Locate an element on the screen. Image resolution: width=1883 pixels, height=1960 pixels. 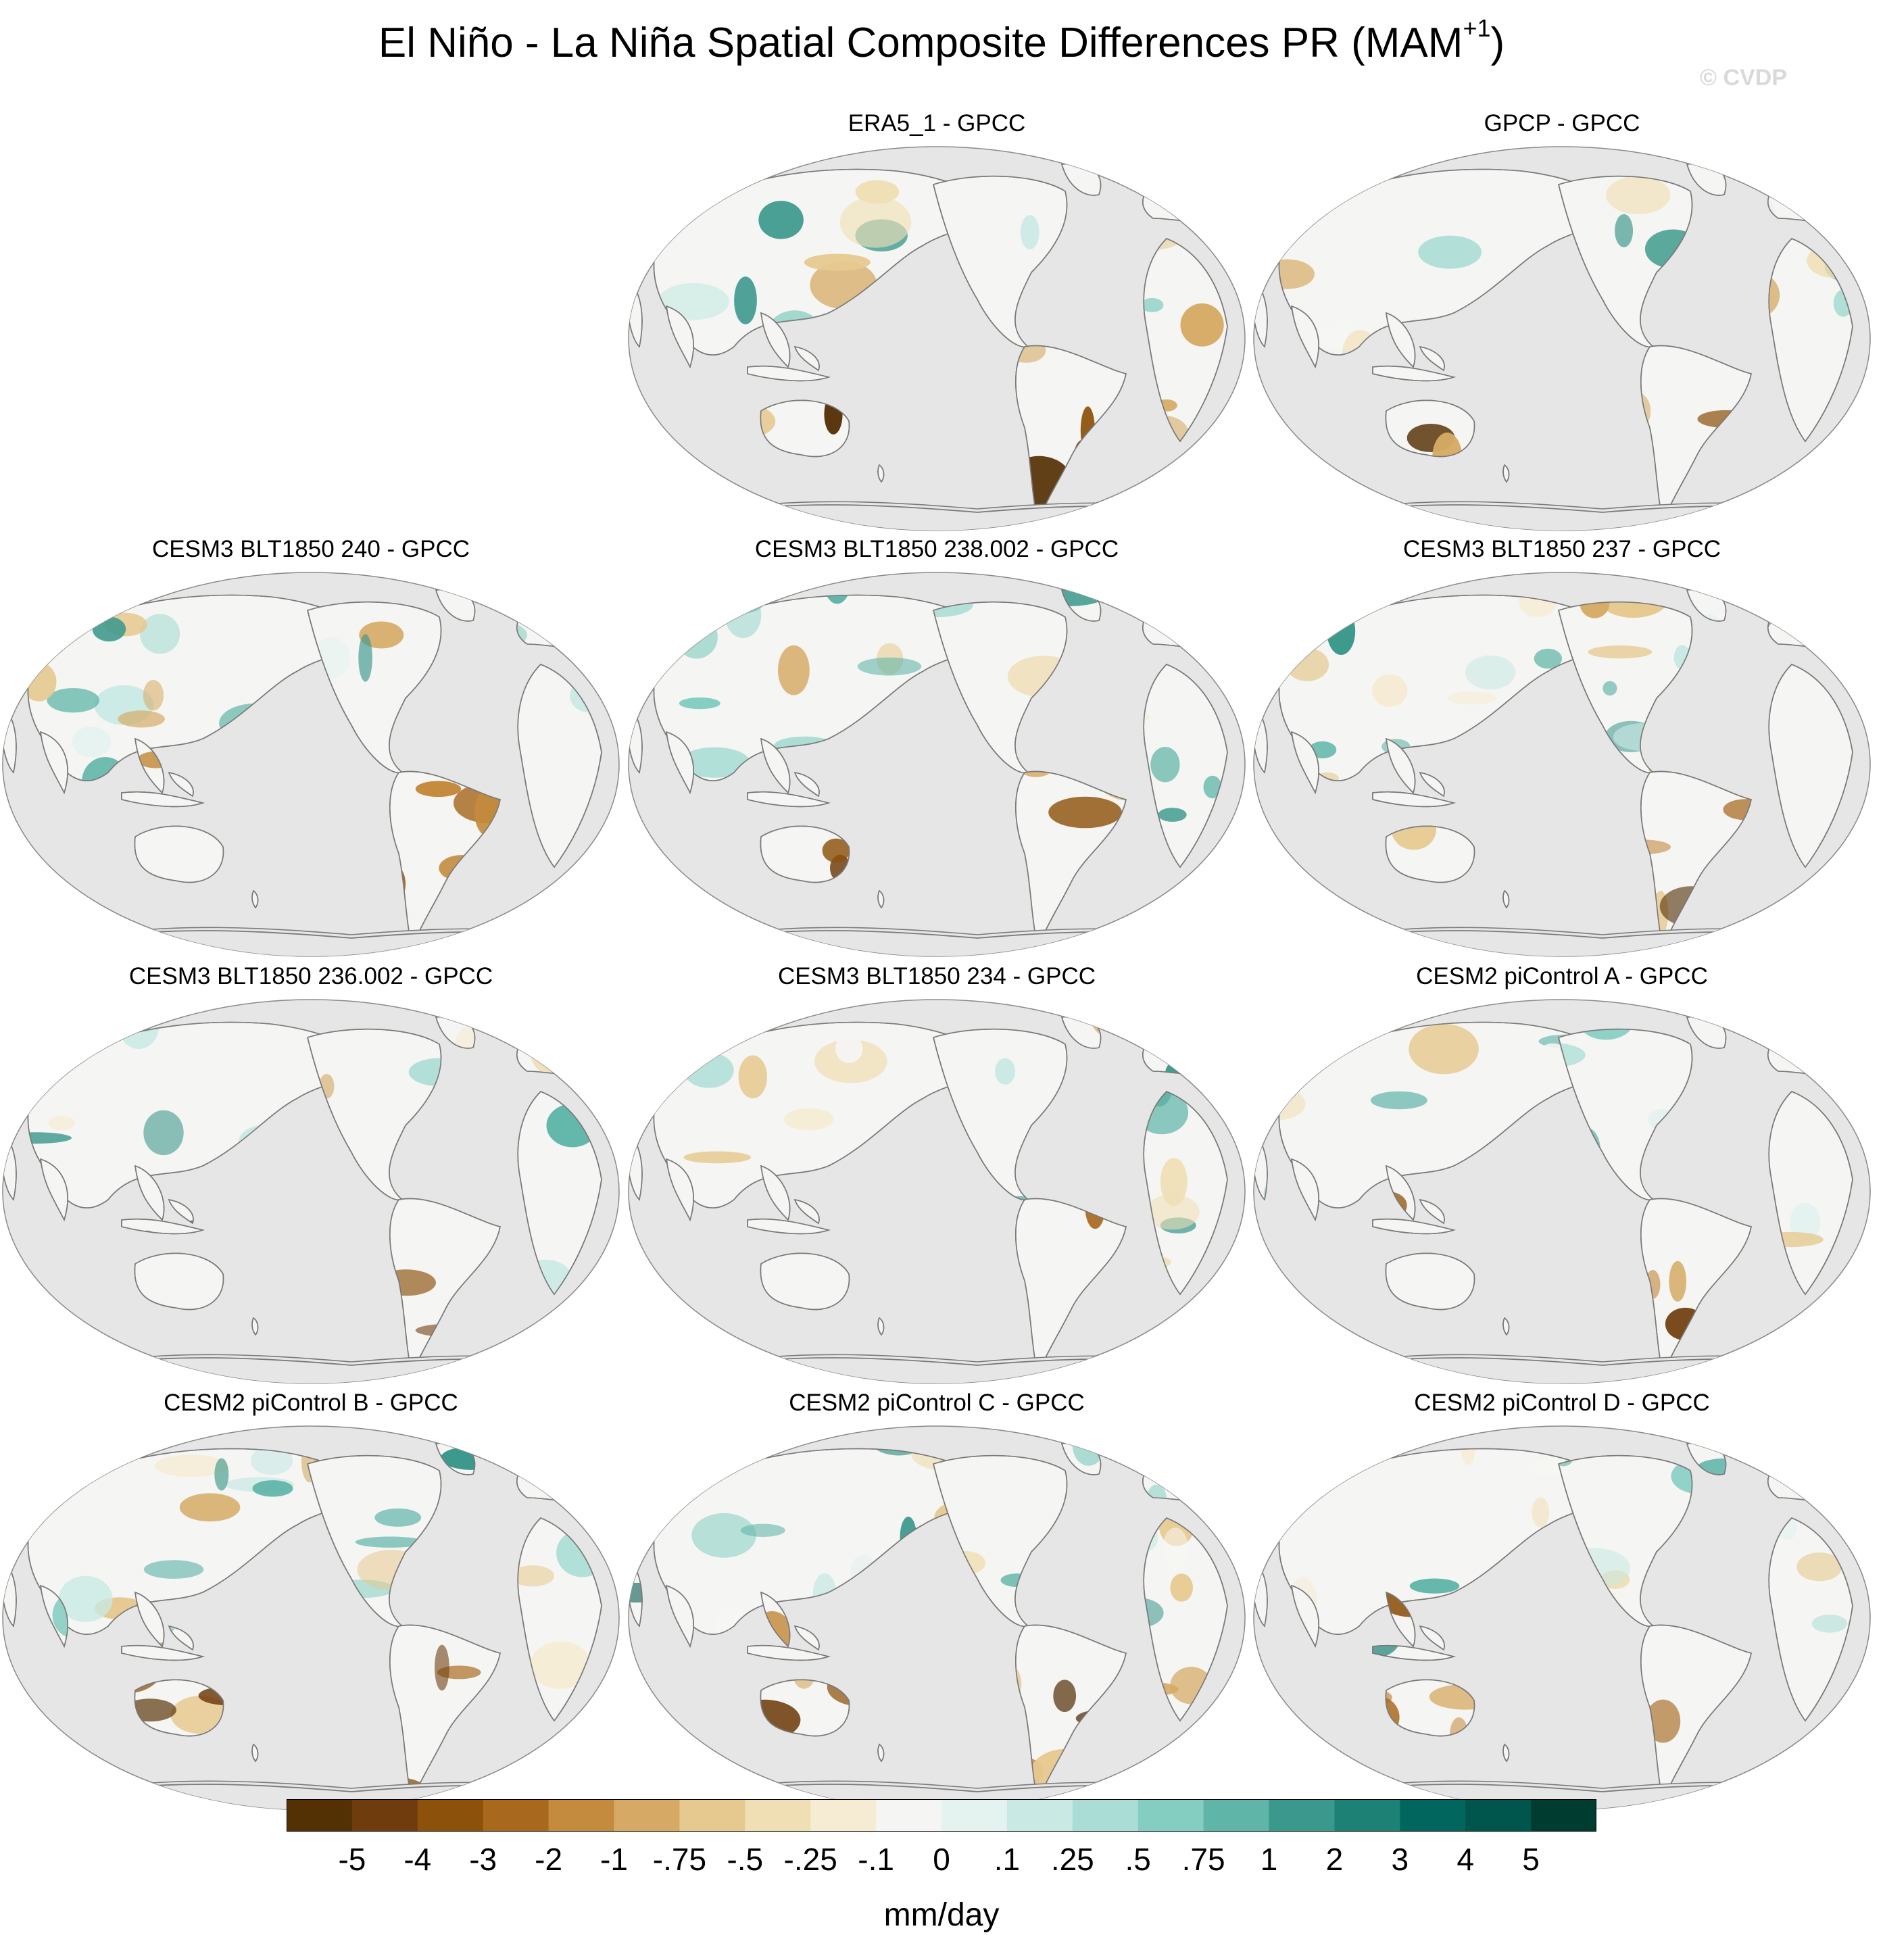
panel-title: CESM3 BLT1850 236.002 - GPCC is located at coordinates (311, 976).